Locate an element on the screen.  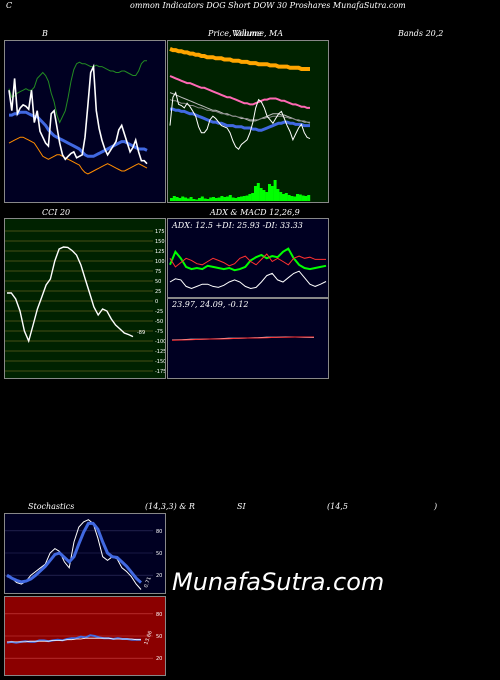
price-ma-grey2-line is located at coordinates (239, 111).